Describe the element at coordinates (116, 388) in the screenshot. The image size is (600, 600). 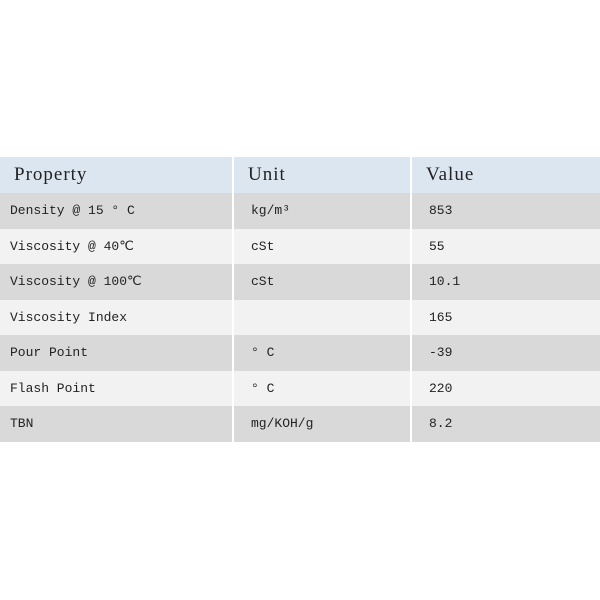
I see `cell-property: Flash Point` at that location.